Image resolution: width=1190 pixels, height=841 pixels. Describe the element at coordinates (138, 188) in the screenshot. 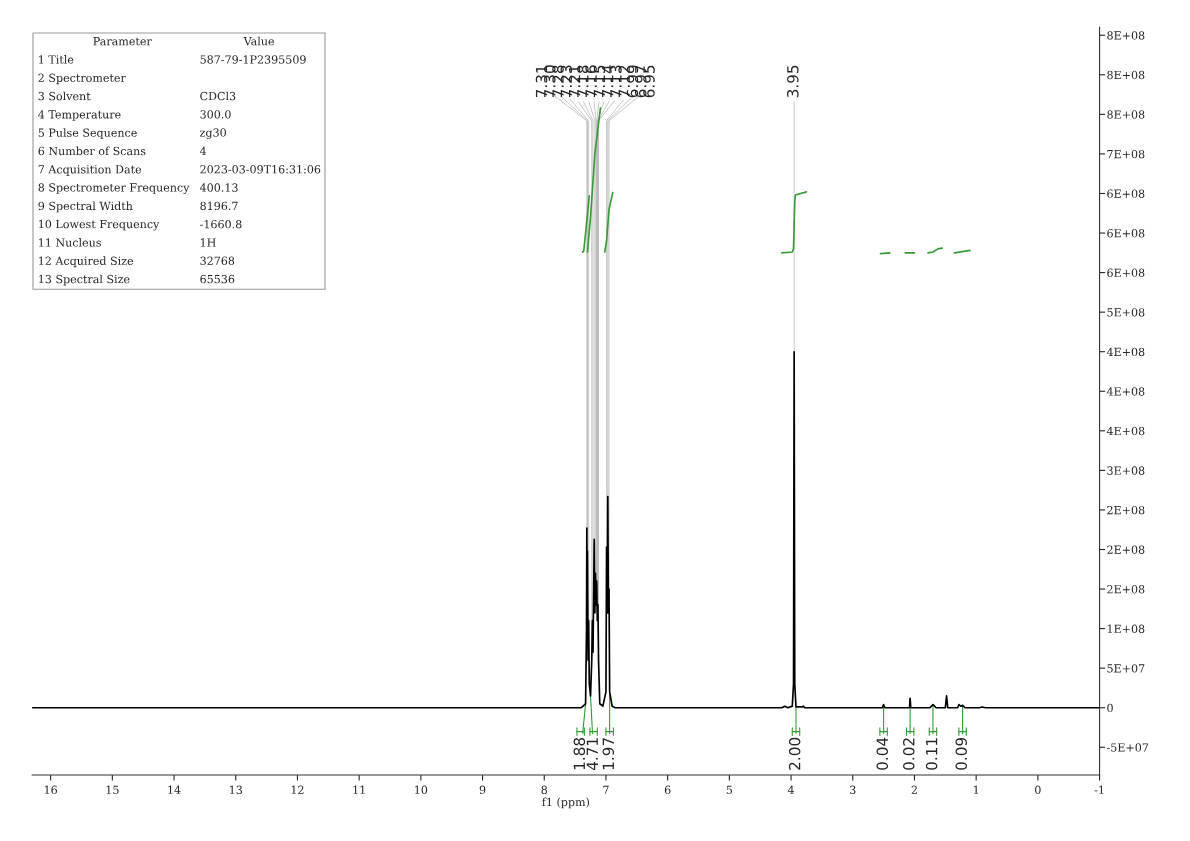

I see `annotation: 8 Spectrometer Frequency 400.13` at that location.